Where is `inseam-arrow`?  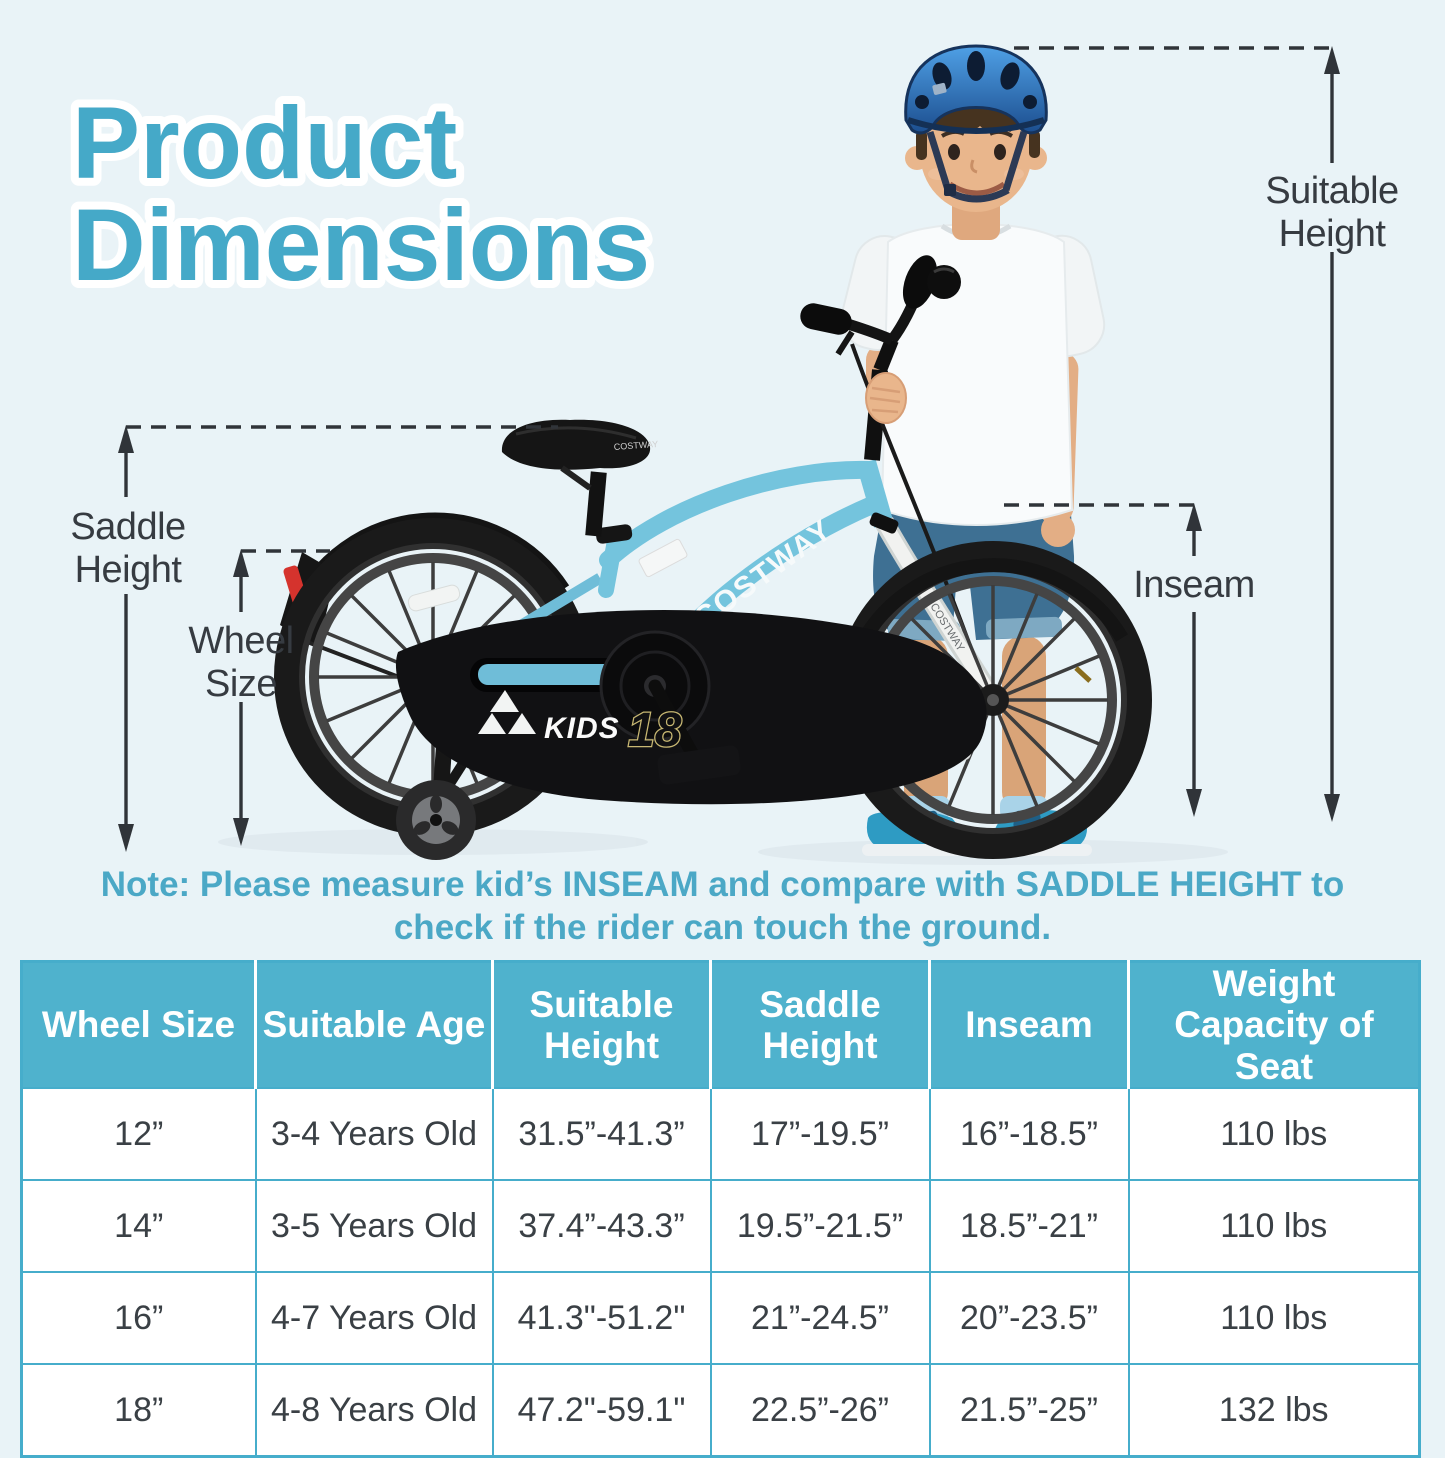
inseam-arrow is located at coordinates (1103, 660).